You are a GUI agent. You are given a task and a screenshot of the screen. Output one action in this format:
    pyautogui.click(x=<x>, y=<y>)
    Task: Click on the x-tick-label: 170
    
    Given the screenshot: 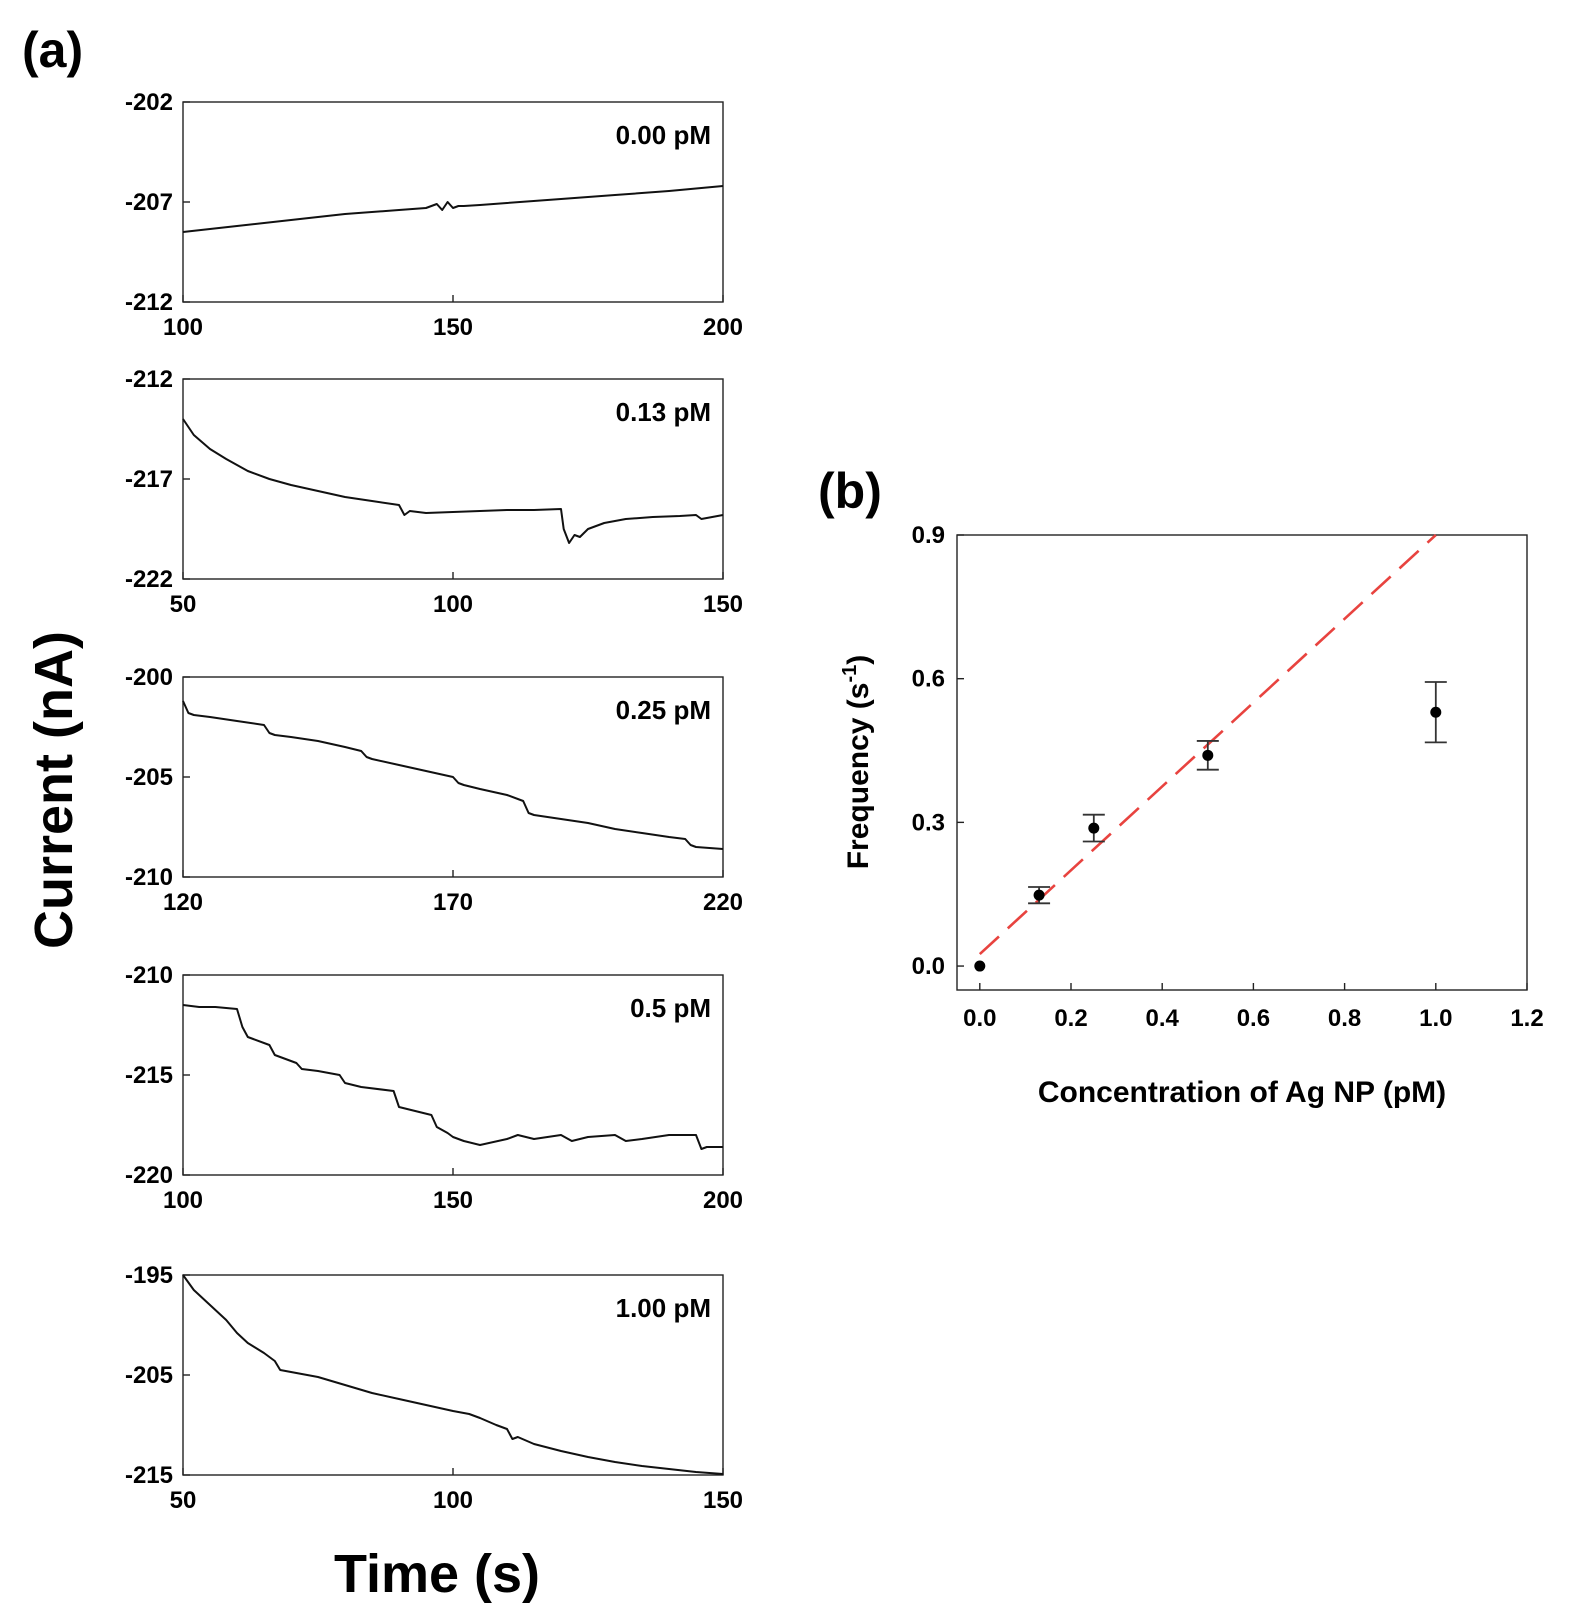 What is the action you would take?
    pyautogui.click(x=453, y=902)
    